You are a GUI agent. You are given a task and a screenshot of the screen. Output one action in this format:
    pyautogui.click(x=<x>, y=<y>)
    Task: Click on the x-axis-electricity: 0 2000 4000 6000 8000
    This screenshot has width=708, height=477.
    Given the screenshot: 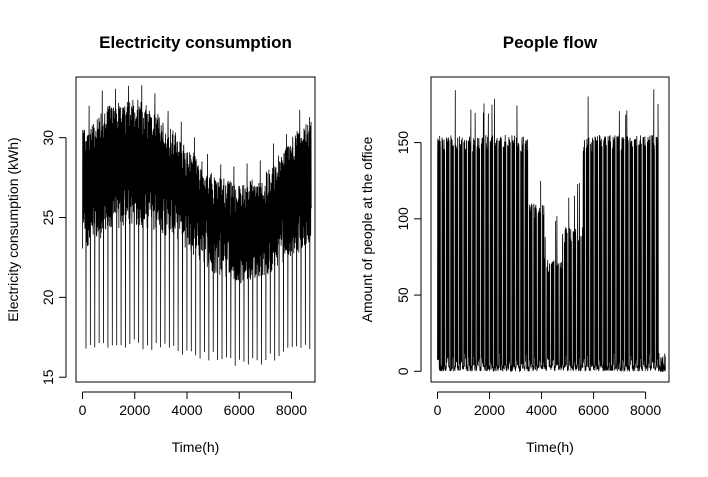 What is the action you would take?
    pyautogui.click(x=193, y=404)
    